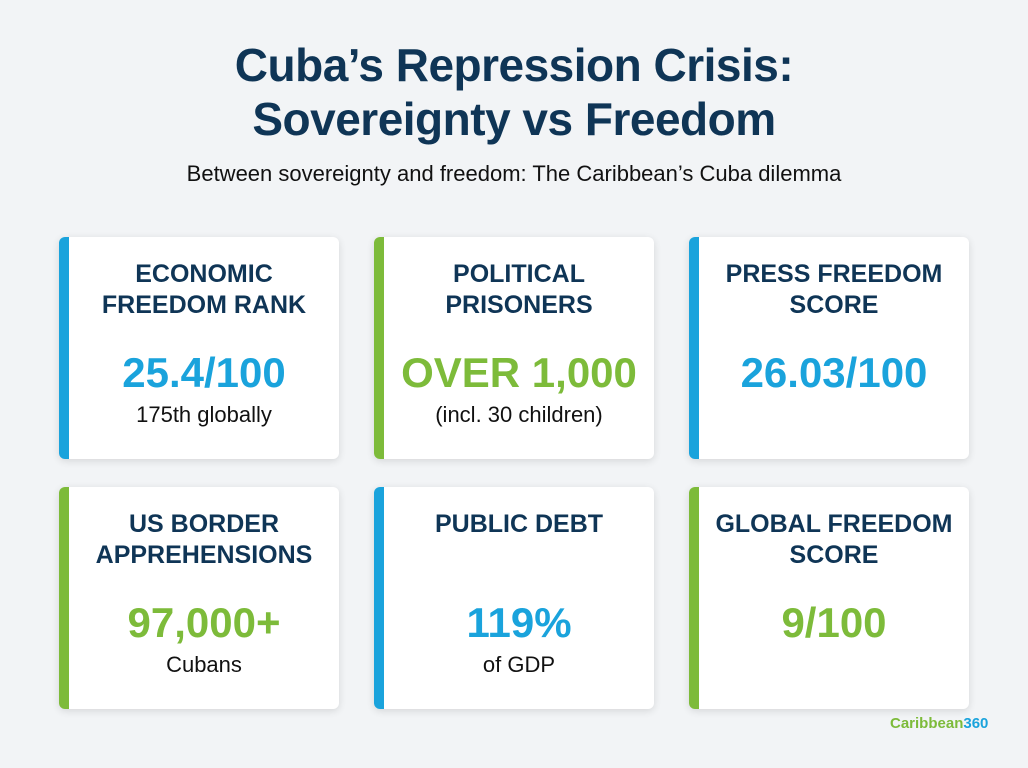 The height and width of the screenshot is (768, 1028). I want to click on brand-logo: Caribbean360, so click(939, 723).